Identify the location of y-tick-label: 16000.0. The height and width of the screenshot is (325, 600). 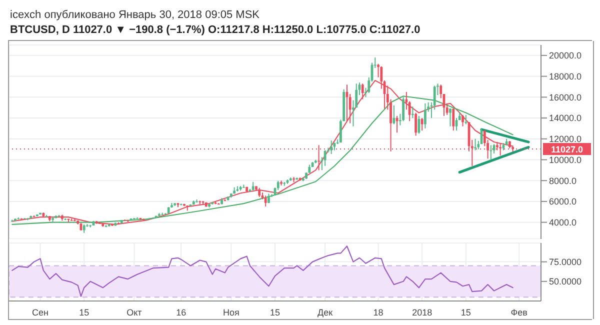
(565, 97).